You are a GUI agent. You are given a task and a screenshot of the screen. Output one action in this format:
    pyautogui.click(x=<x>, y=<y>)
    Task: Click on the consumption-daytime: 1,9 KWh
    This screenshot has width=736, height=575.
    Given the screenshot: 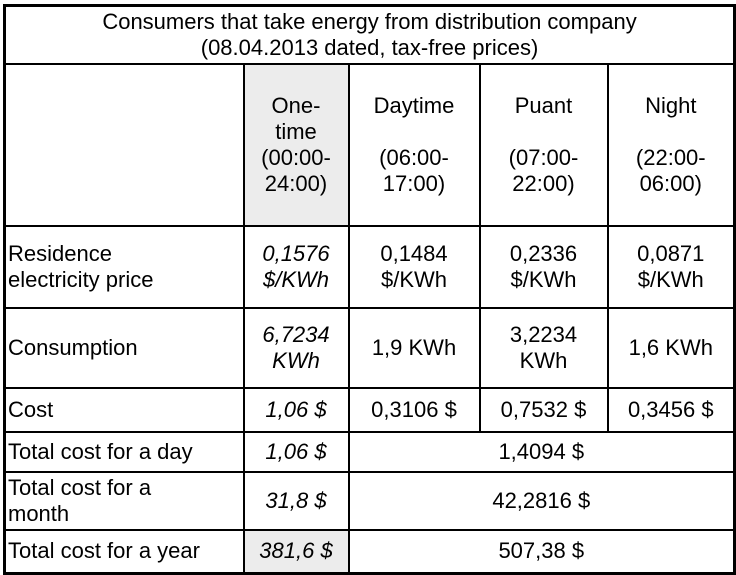 What is the action you would take?
    pyautogui.click(x=414, y=348)
    